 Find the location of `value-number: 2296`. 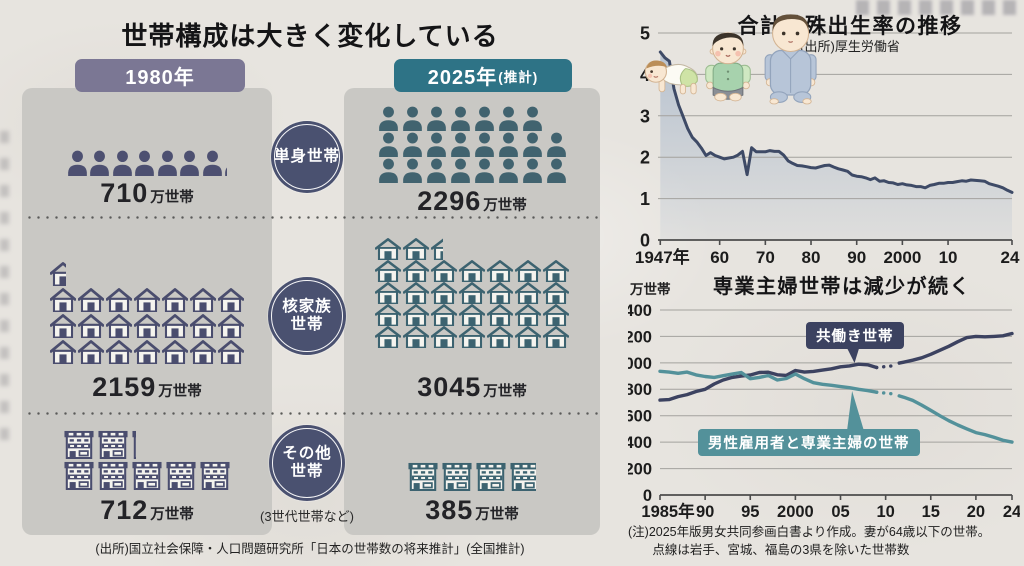

value-number: 2296 is located at coordinates (449, 201).